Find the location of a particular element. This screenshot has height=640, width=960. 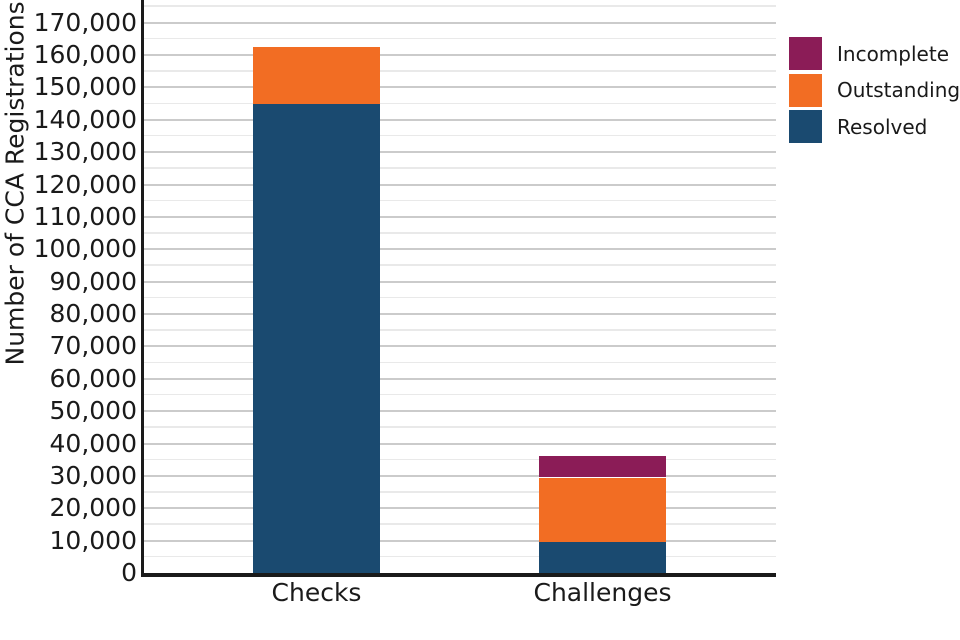

y-tick-label: 140,000 is located at coordinates (85, 119).